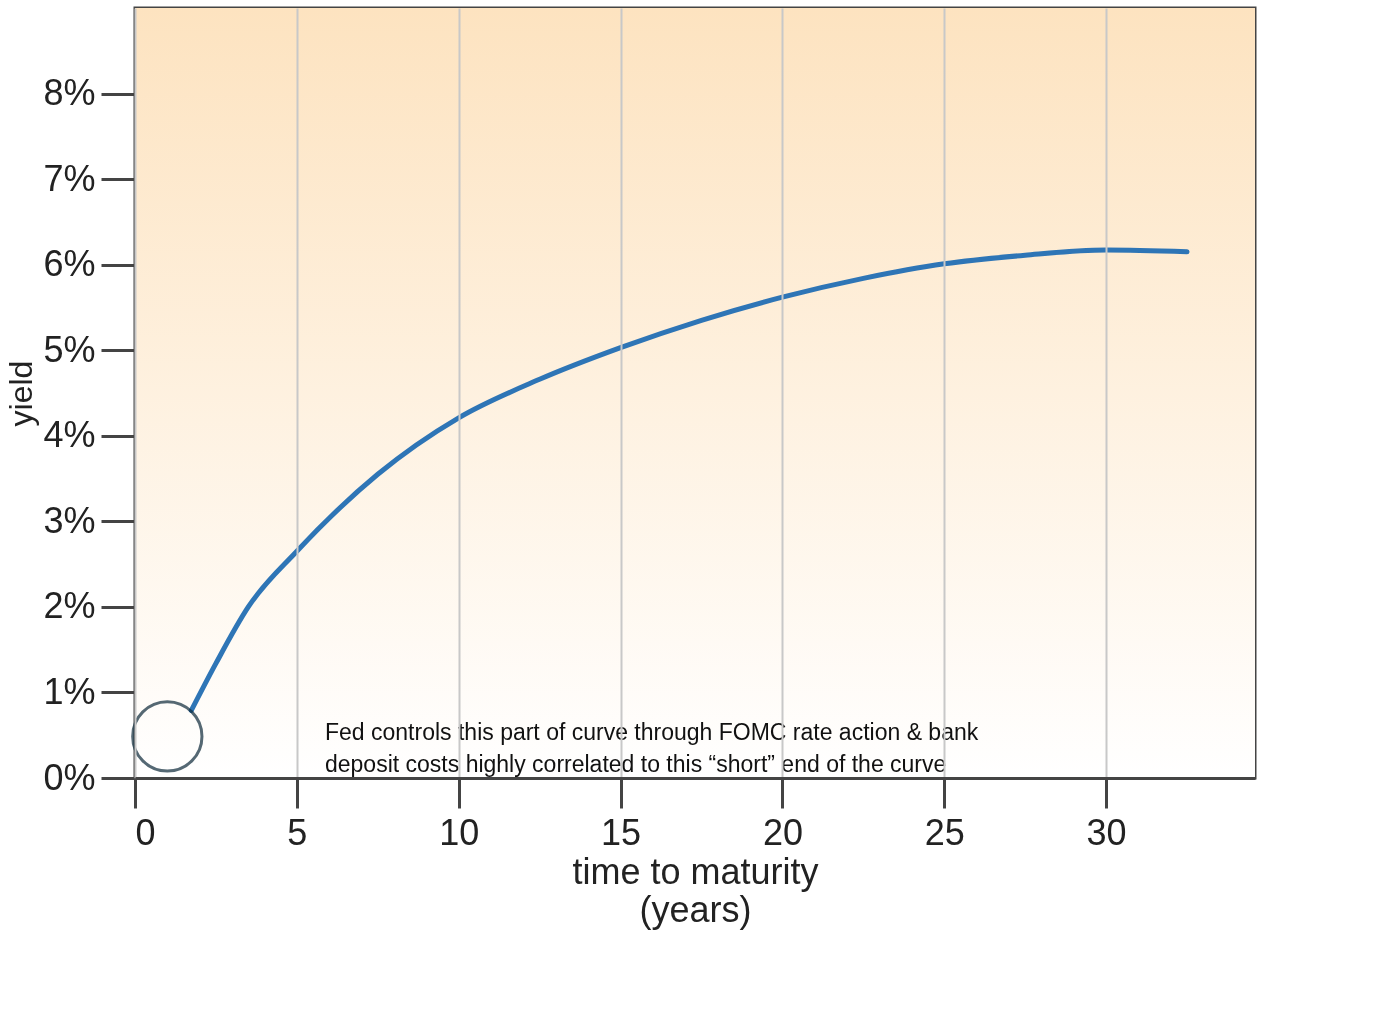  I want to click on y-tick-label: 2%, so click(69, 606).